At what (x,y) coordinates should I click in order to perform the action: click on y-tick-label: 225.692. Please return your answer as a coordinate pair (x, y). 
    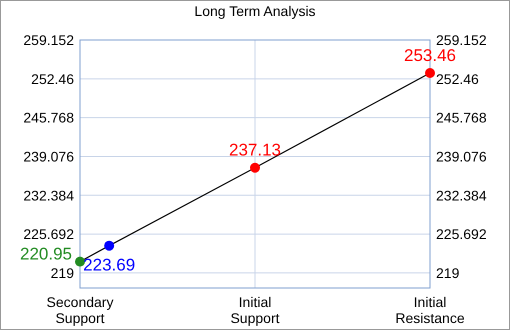
    Looking at the image, I should click on (48, 234).